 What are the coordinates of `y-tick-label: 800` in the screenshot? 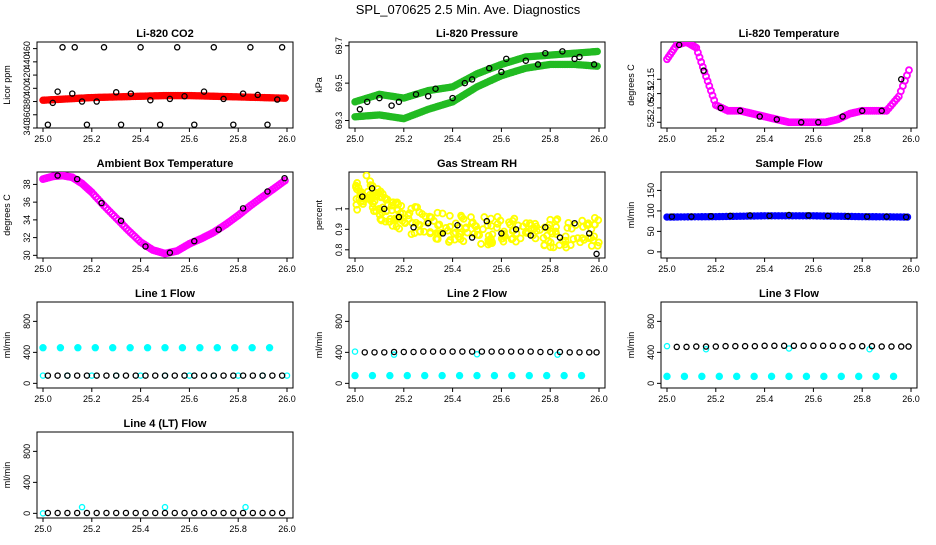 It's located at (651, 321).